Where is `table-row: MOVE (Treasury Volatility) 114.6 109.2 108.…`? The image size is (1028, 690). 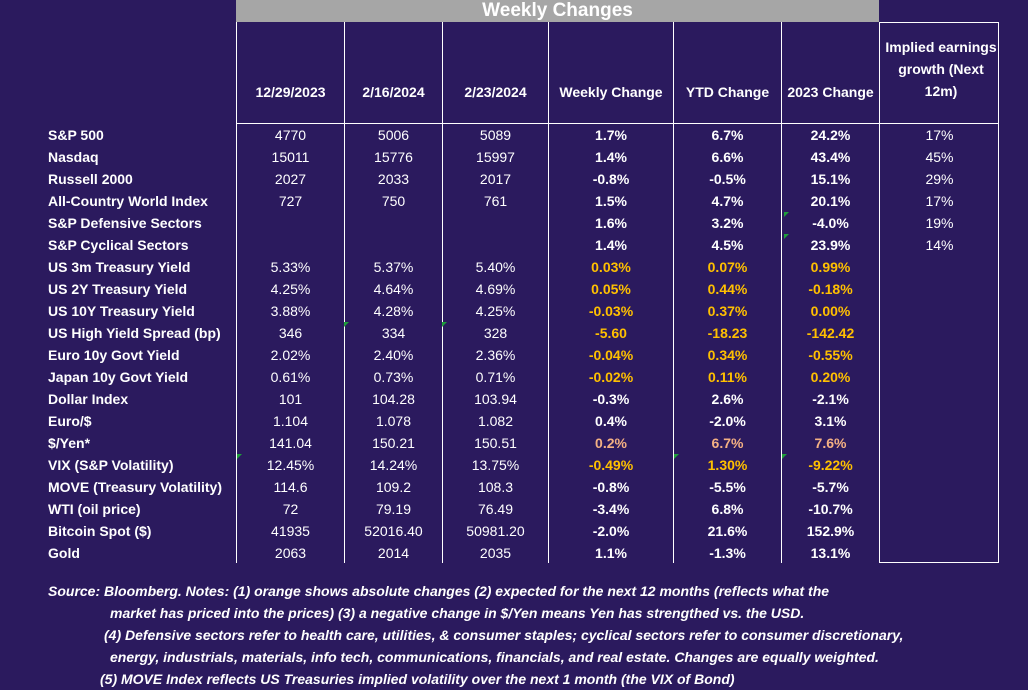 table-row: MOVE (Treasury Volatility) 114.6 109.2 108.… is located at coordinates (514, 487).